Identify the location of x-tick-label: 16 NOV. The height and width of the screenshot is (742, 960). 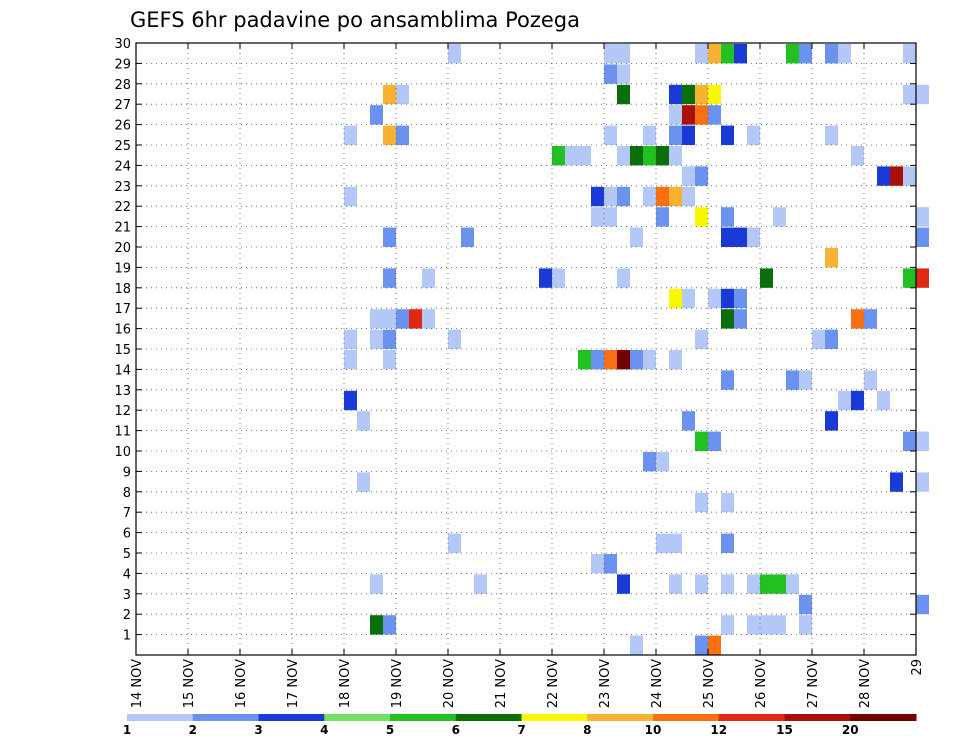
(241, 683).